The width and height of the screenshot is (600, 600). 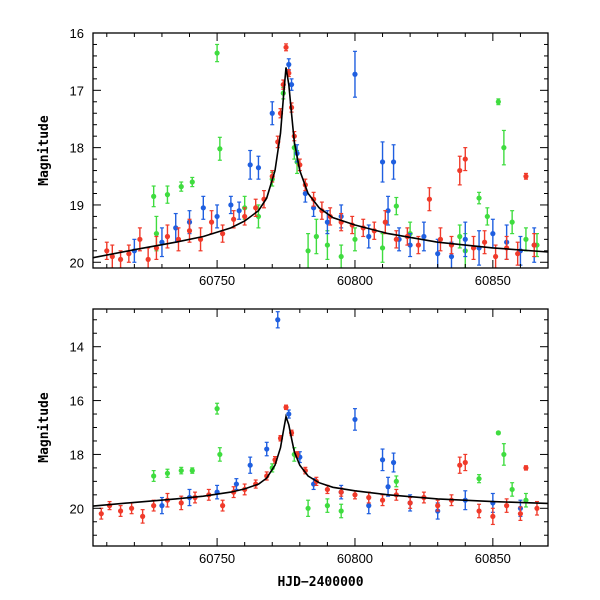 What do you see at coordinates (77, 90) in the screenshot?
I see `y-tick-label: 17` at bounding box center [77, 90].